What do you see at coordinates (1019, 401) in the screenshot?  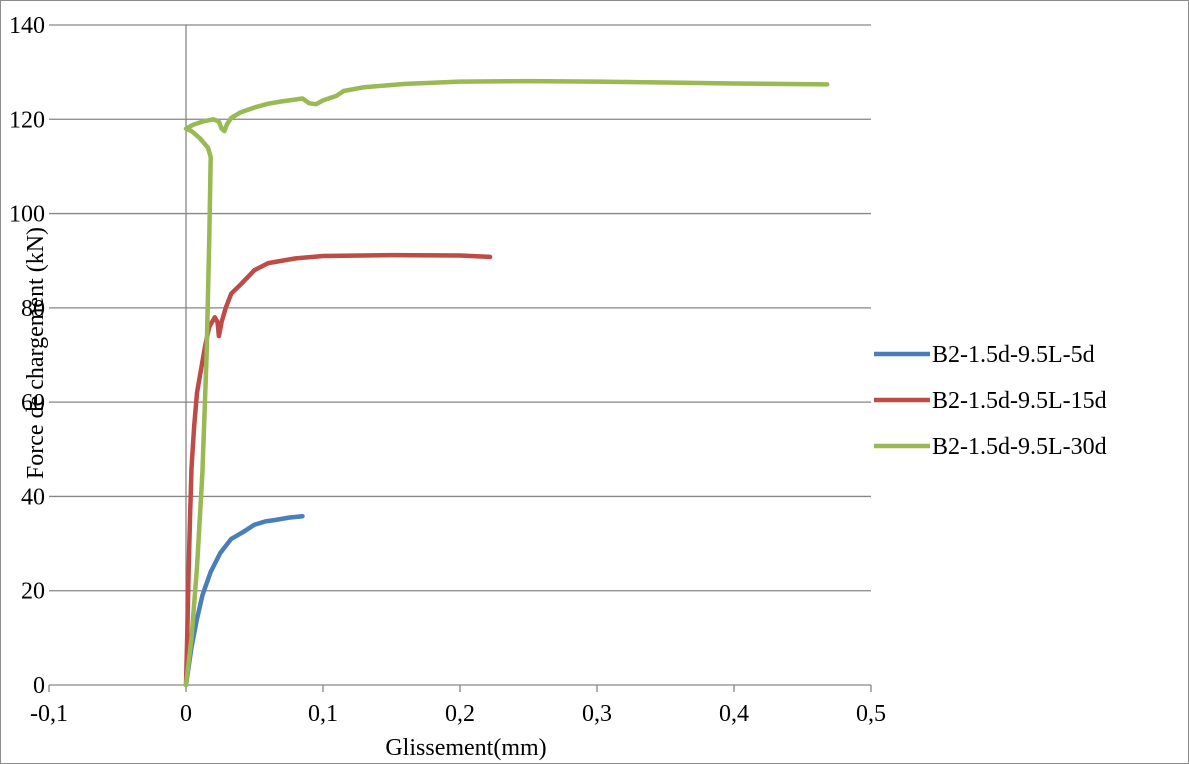 I see `legend-label: B2-1.5d-9.5L-15d` at bounding box center [1019, 401].